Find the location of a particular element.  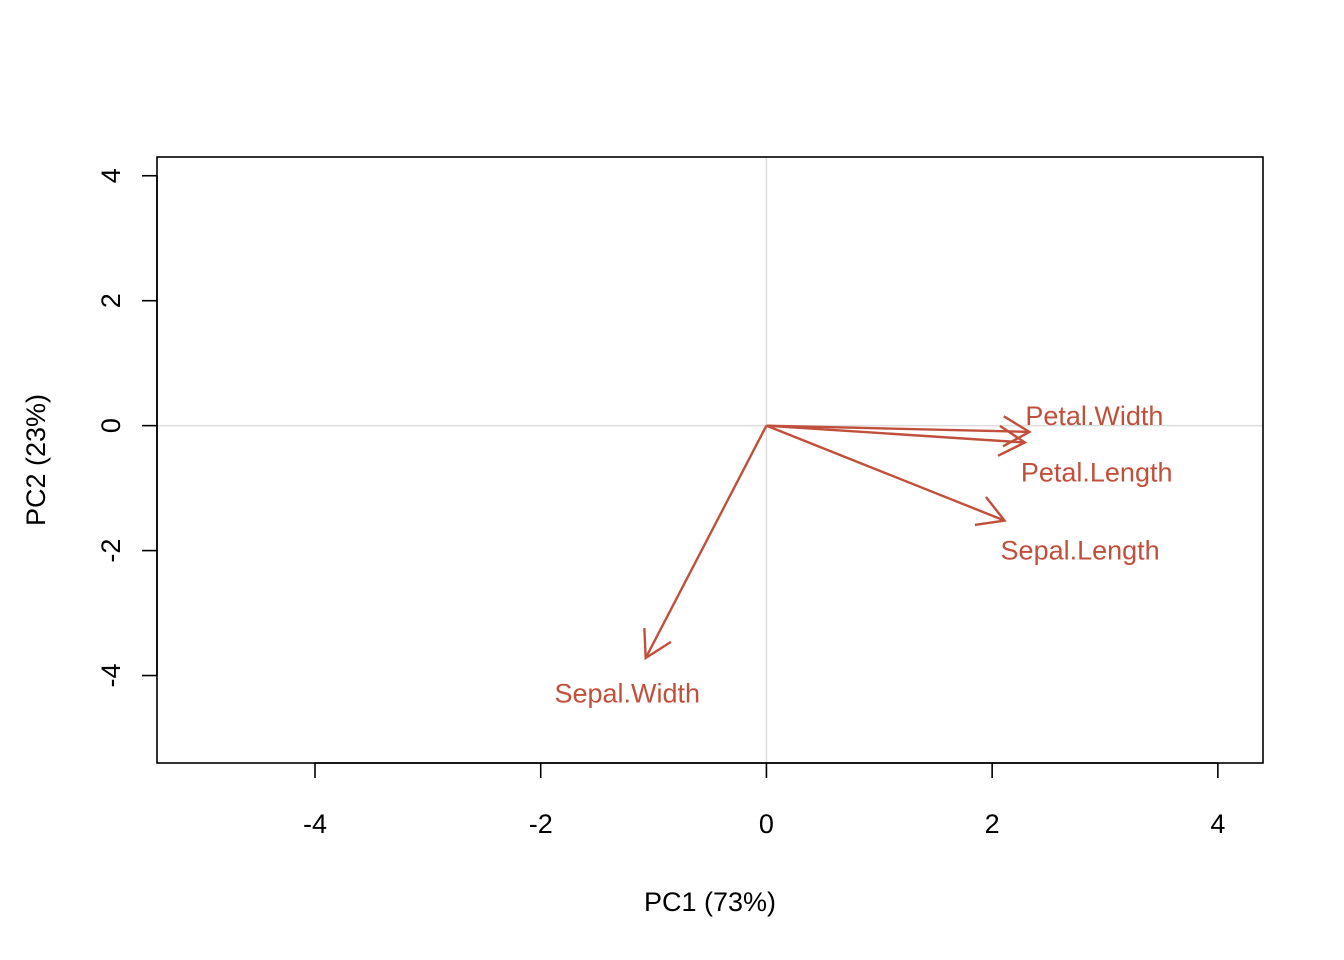

variable-label: Petal.Width is located at coordinates (1094, 416).